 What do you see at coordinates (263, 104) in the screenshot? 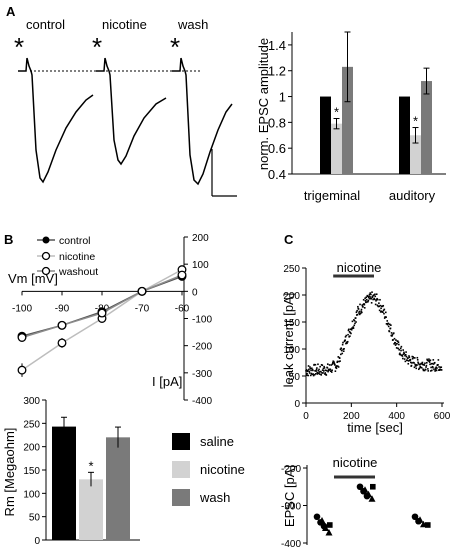
I see `a-bar-ylabel: norm. EPSC amplitude` at bounding box center [263, 104].